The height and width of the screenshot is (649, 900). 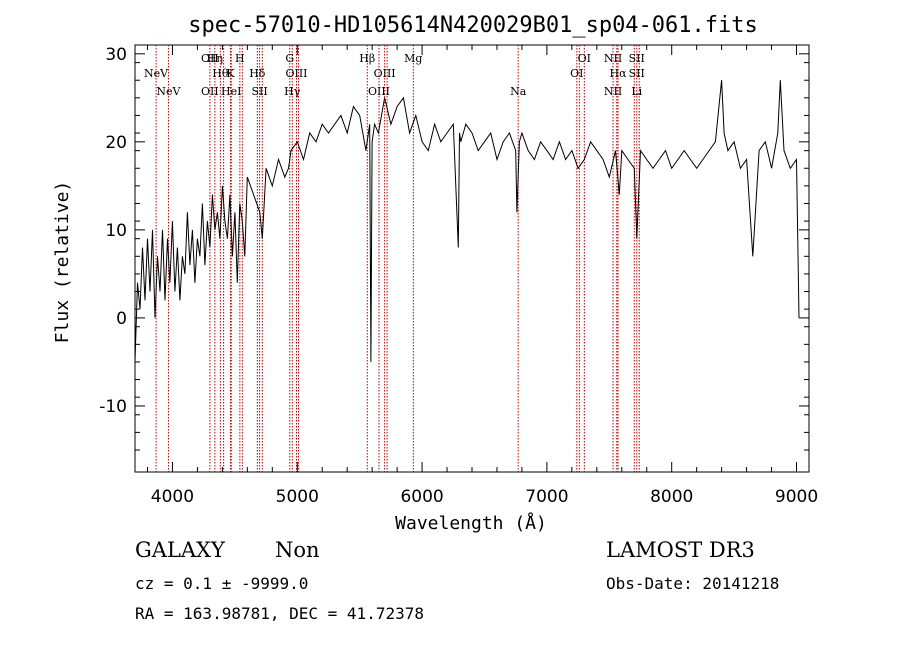 I want to click on y-tick-label: 30, so click(x=116, y=55).